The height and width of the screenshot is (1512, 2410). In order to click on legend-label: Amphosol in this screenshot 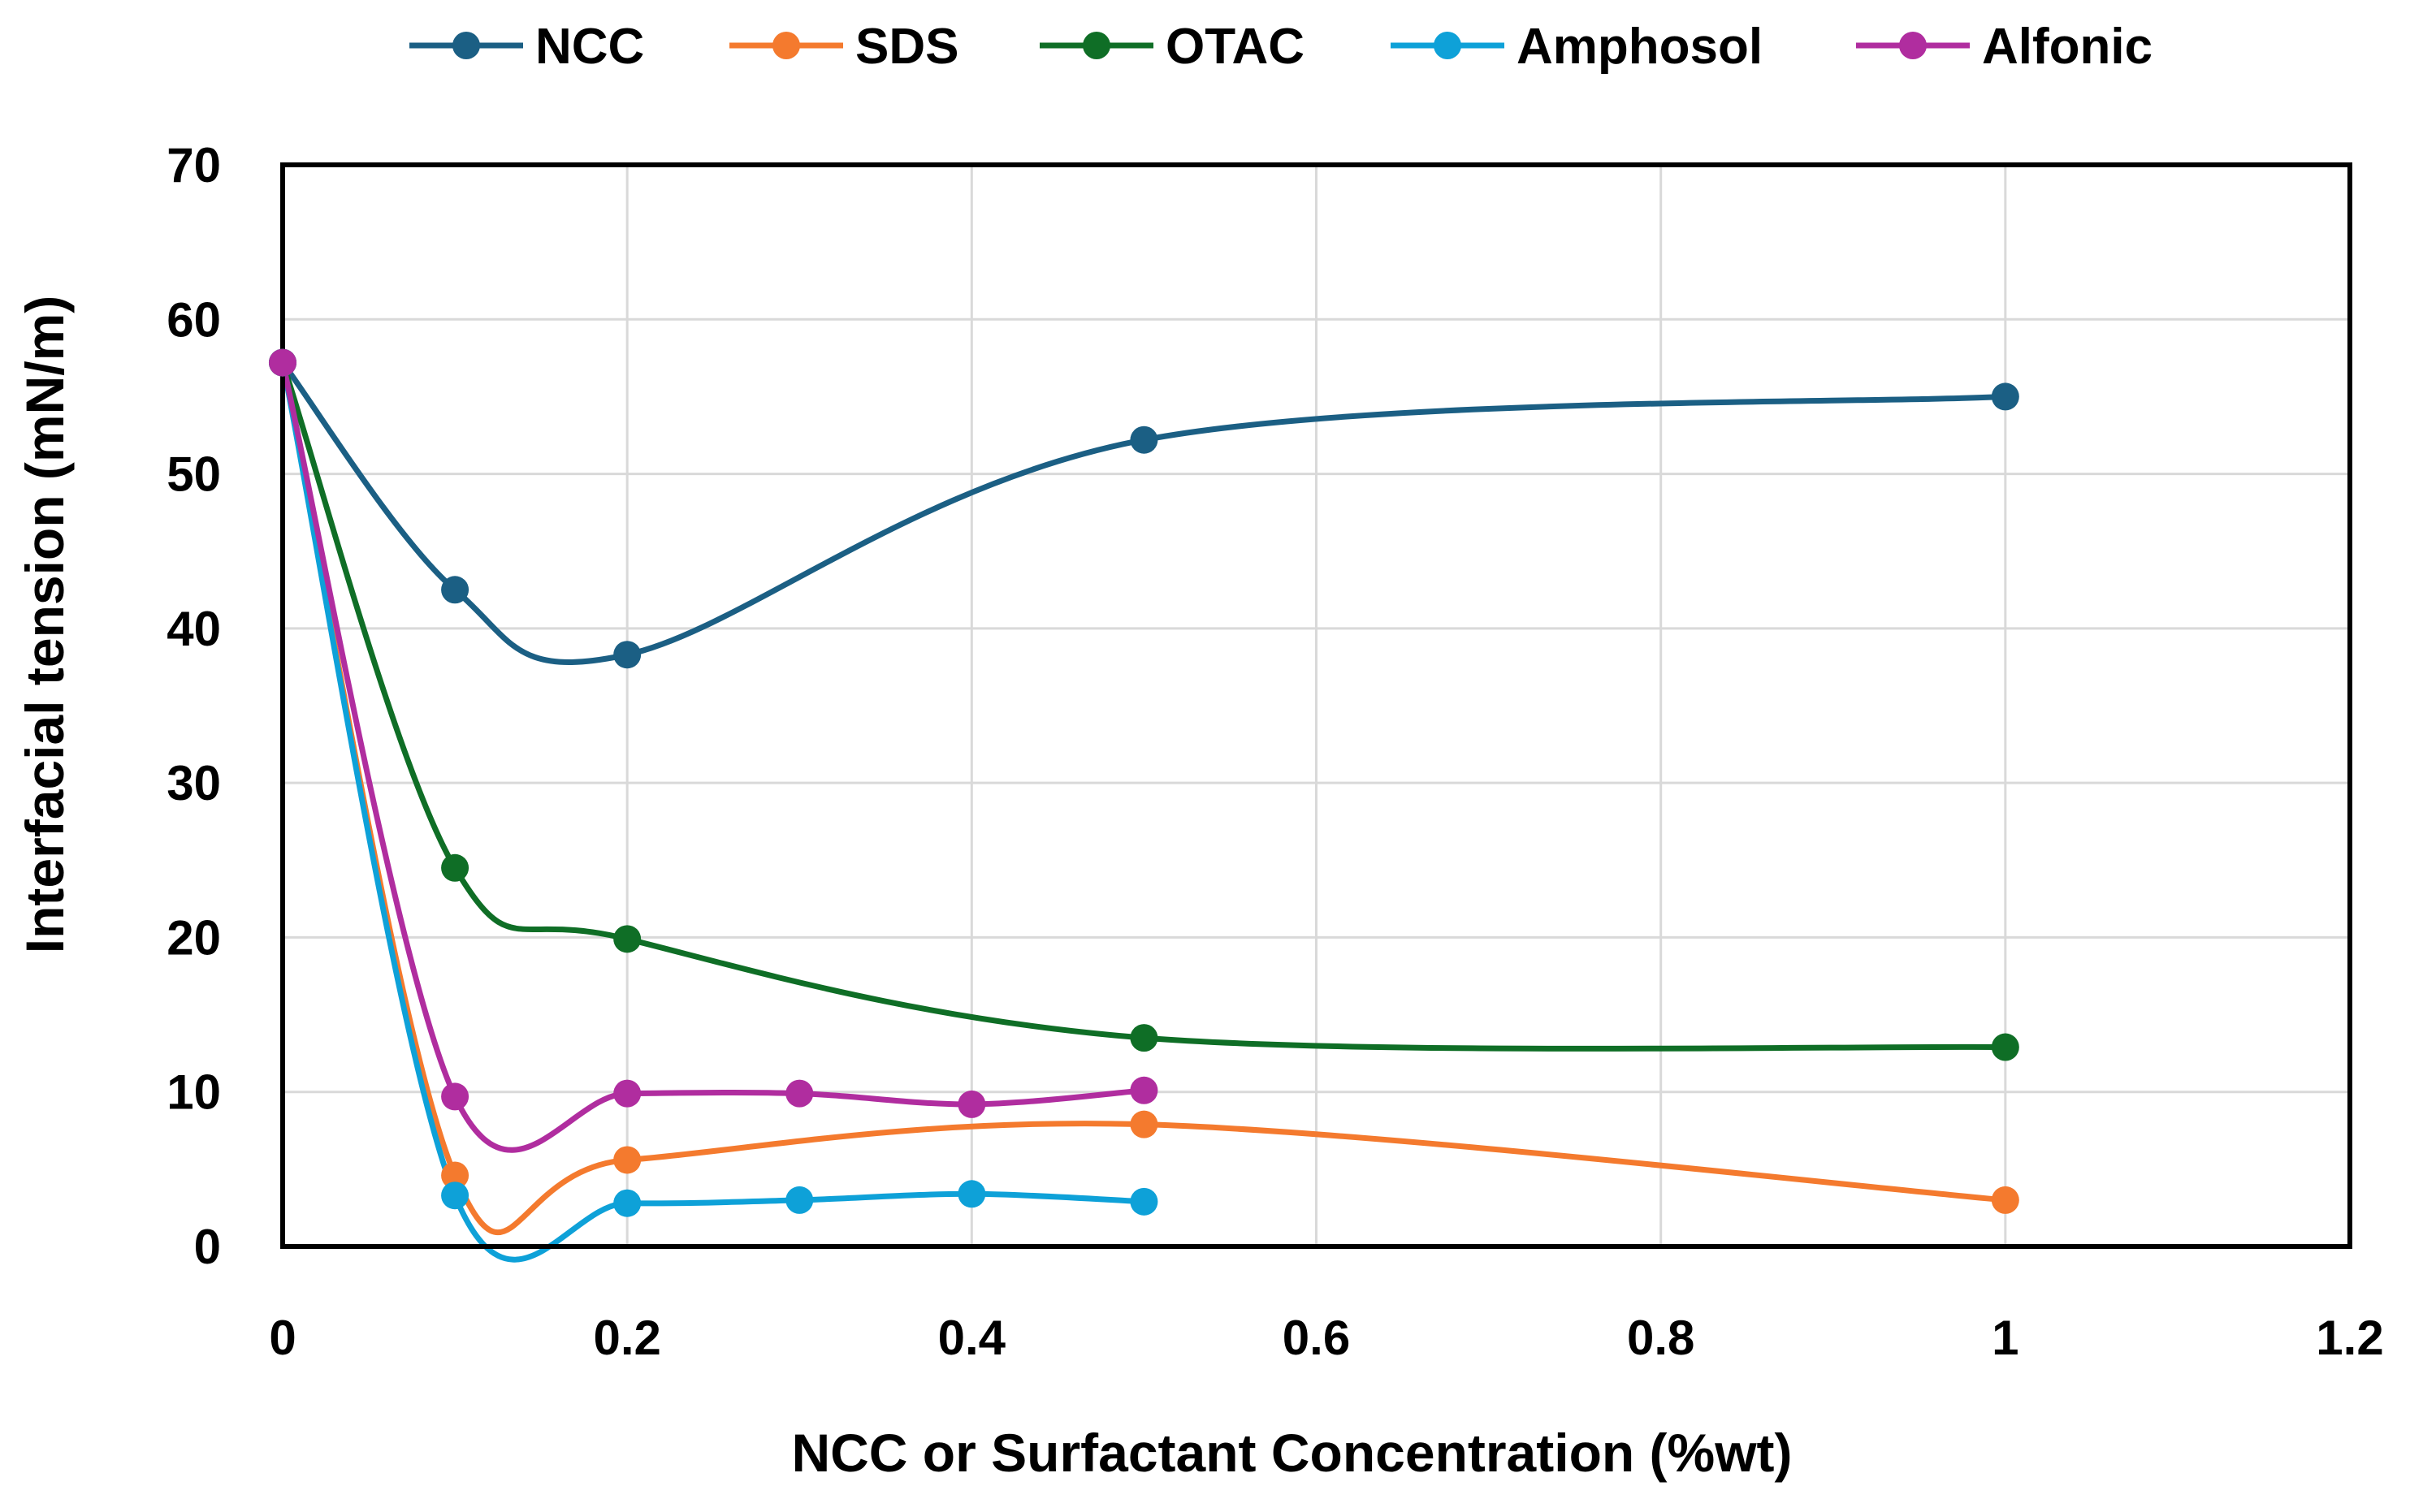, I will do `click(1640, 47)`.